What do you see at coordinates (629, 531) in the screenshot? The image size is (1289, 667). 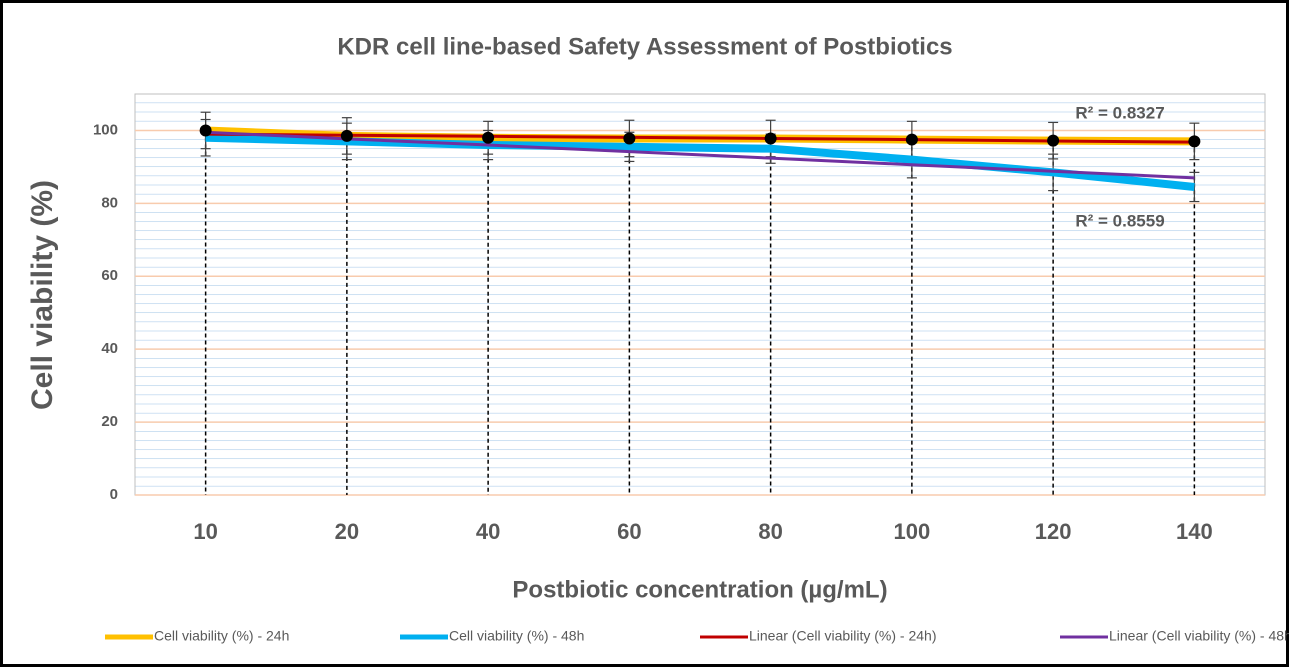 I see `x-tick-label: 60` at bounding box center [629, 531].